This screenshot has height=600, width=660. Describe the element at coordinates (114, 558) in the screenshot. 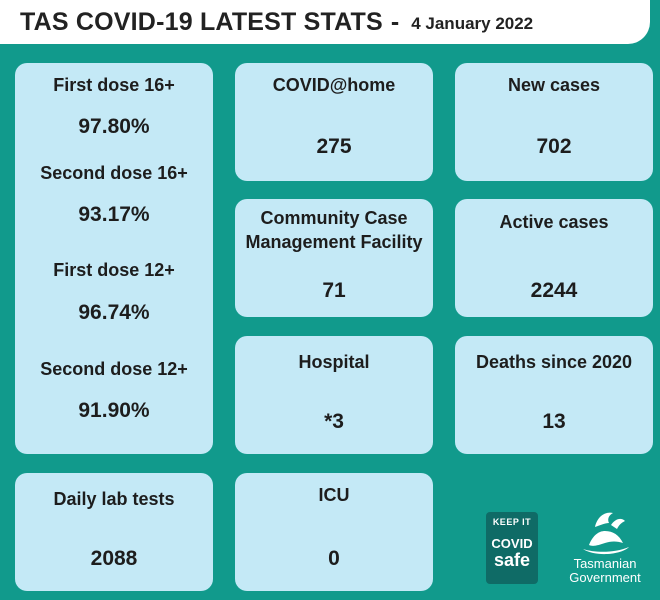

I see `lab-tests-value: 2088` at that location.